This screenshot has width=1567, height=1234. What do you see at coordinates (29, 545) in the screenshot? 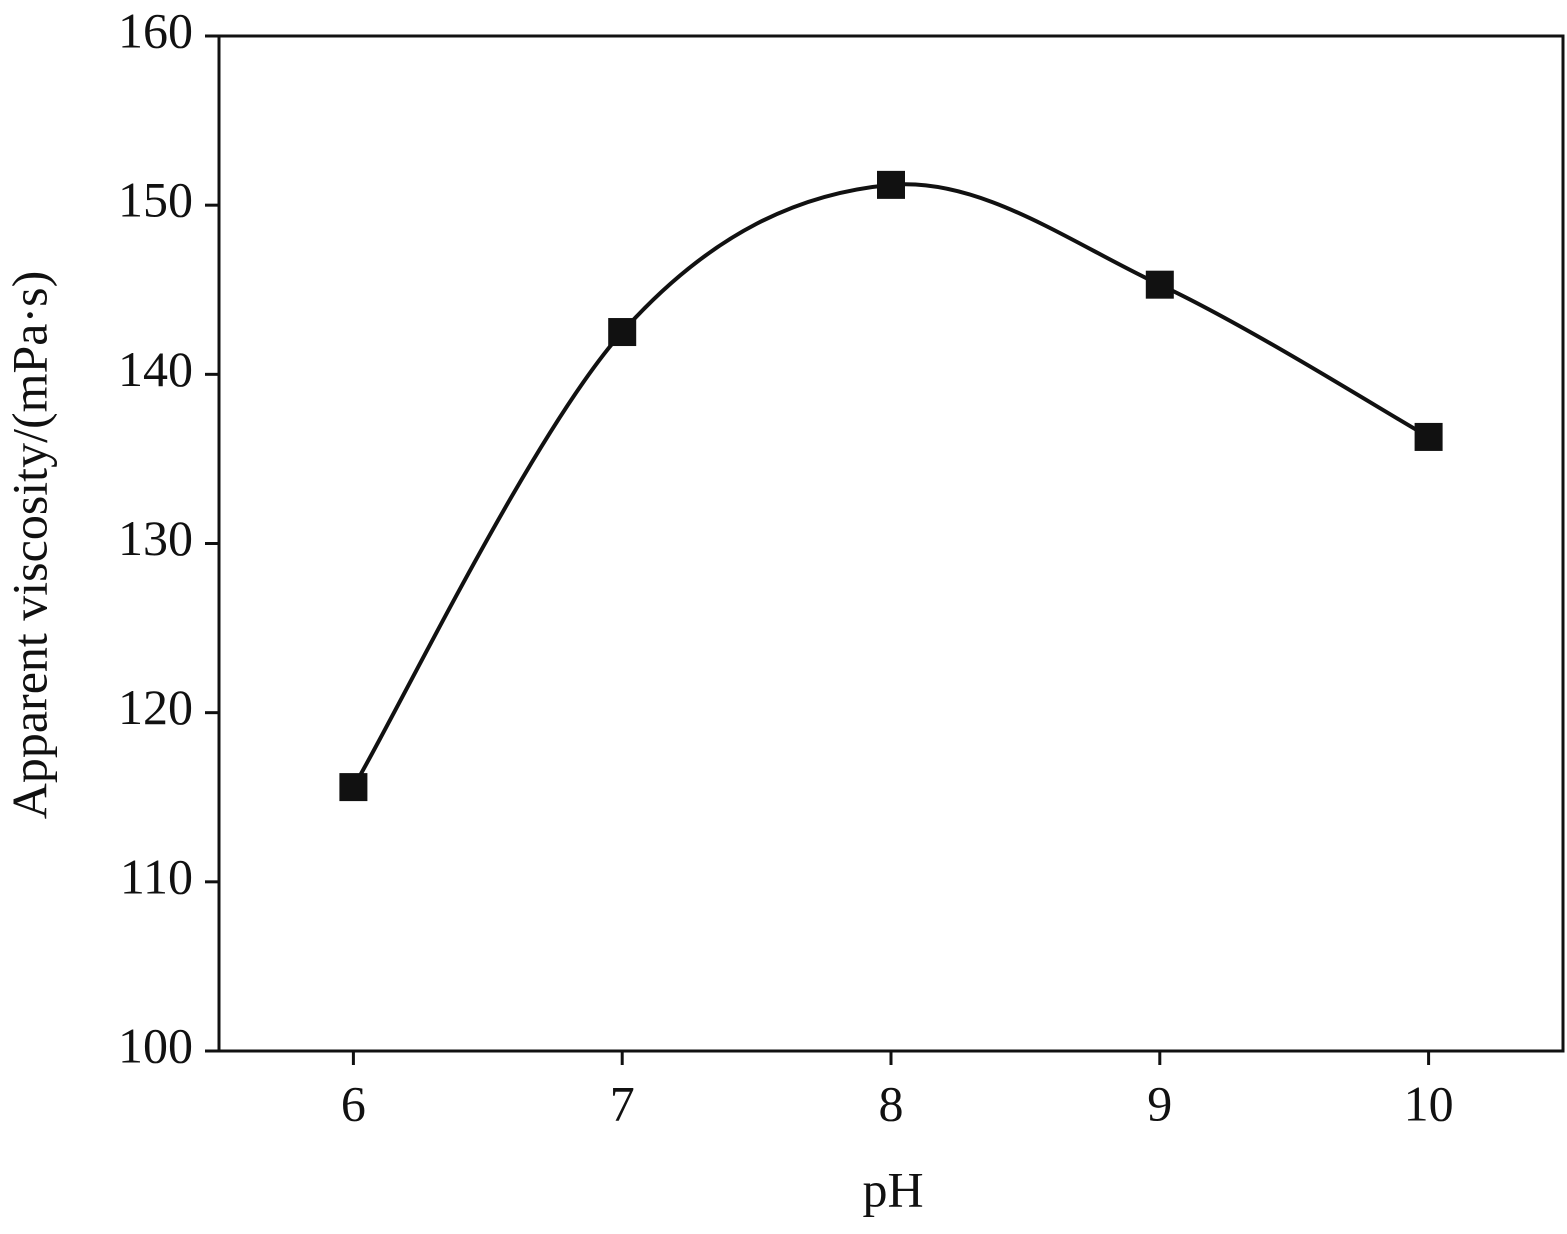
I see `y-axis-label: Apparent viscosity/(mPa·s)` at bounding box center [29, 545].